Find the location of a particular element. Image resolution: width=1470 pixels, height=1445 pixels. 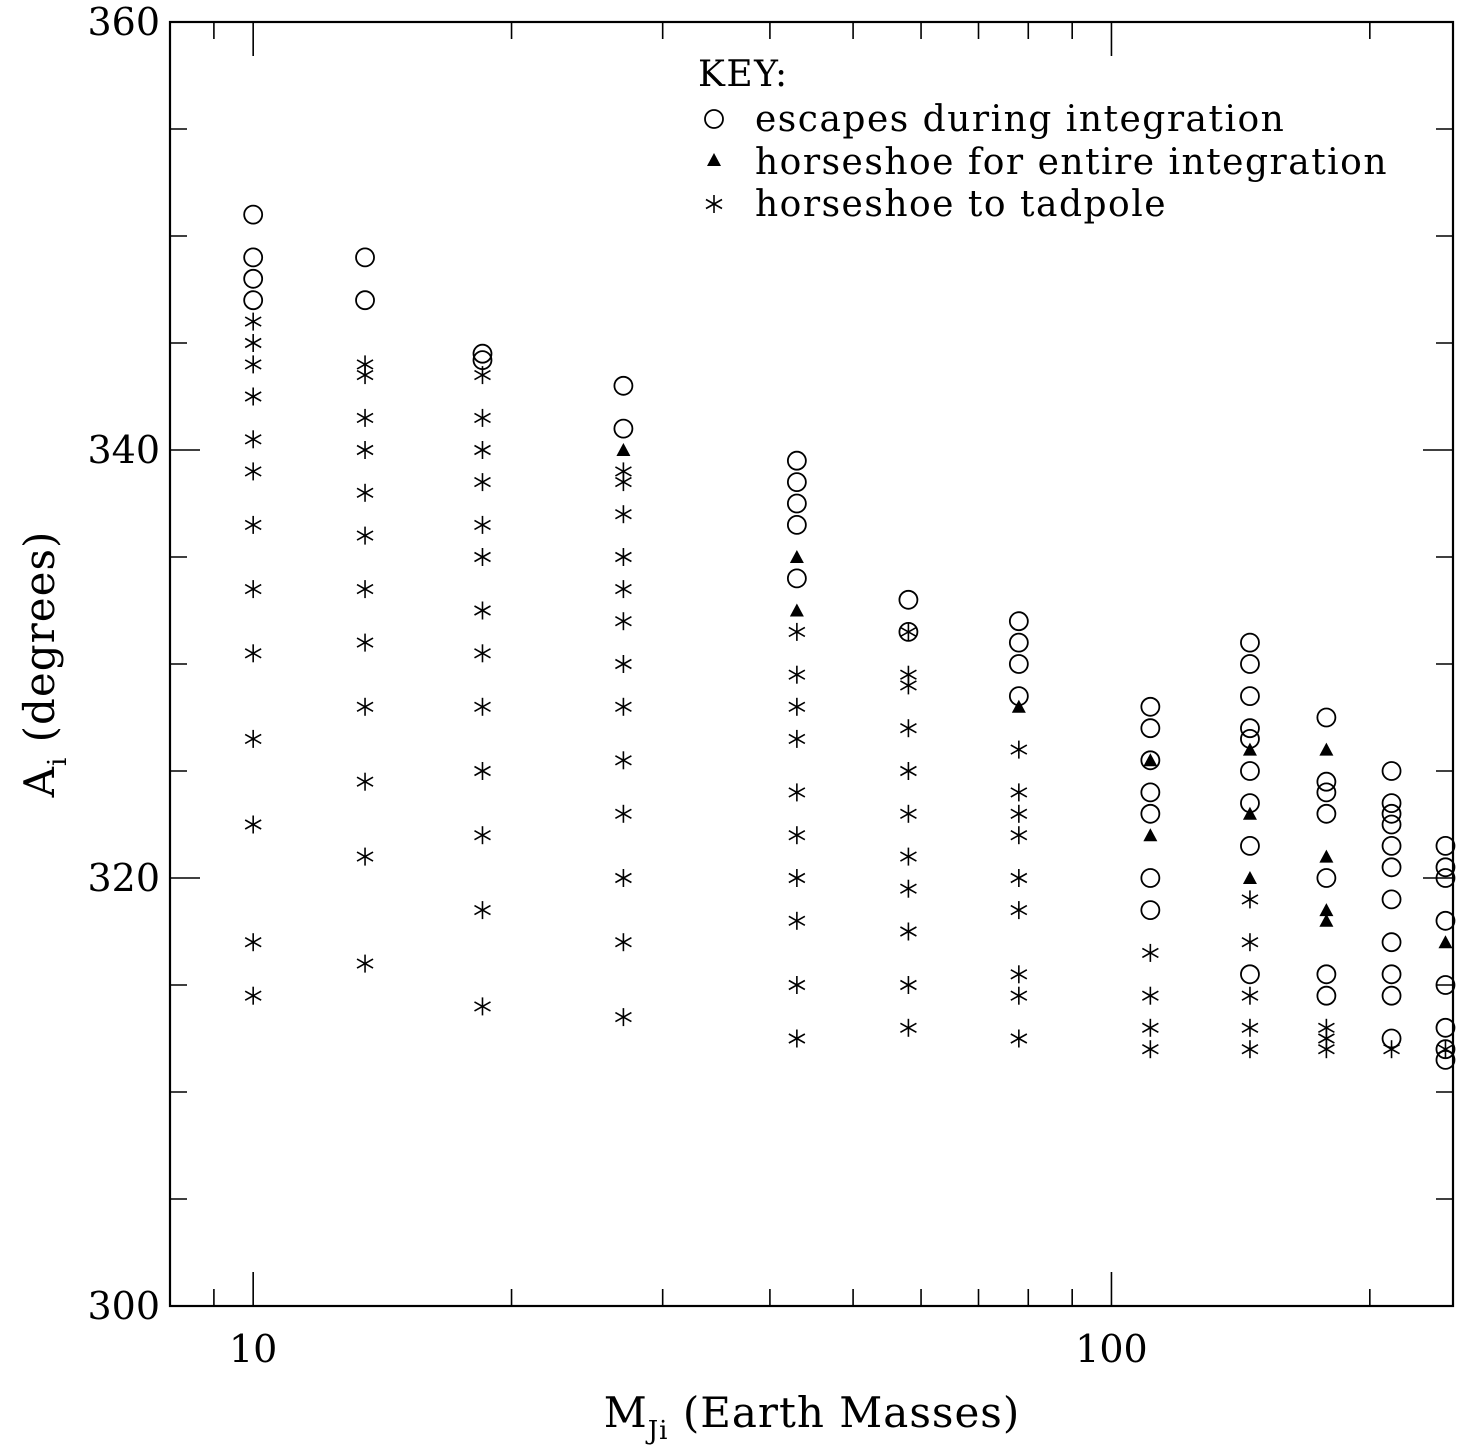

y-axis-label: Ai (degrees) is located at coordinates (44, 665).